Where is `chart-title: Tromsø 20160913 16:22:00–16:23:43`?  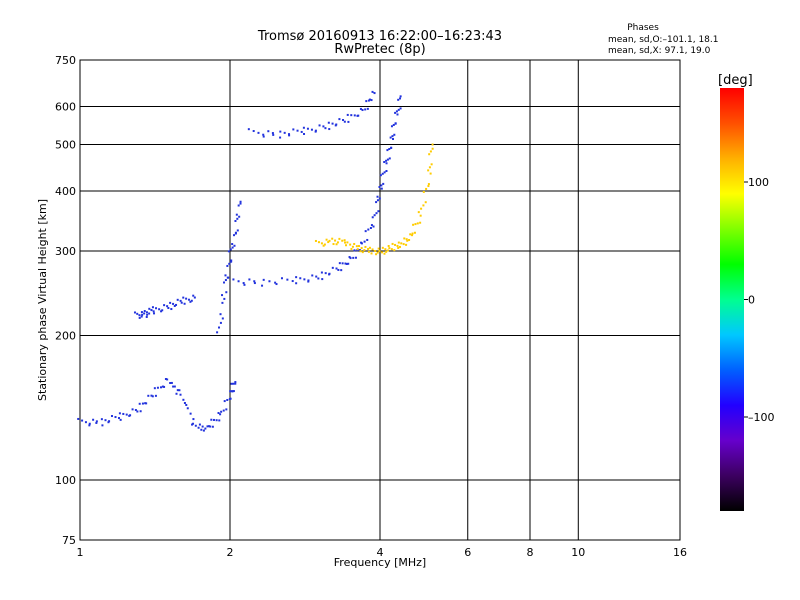
chart-title: Tromsø 20160913 16:22:00–16:23:43 is located at coordinates (379, 36).